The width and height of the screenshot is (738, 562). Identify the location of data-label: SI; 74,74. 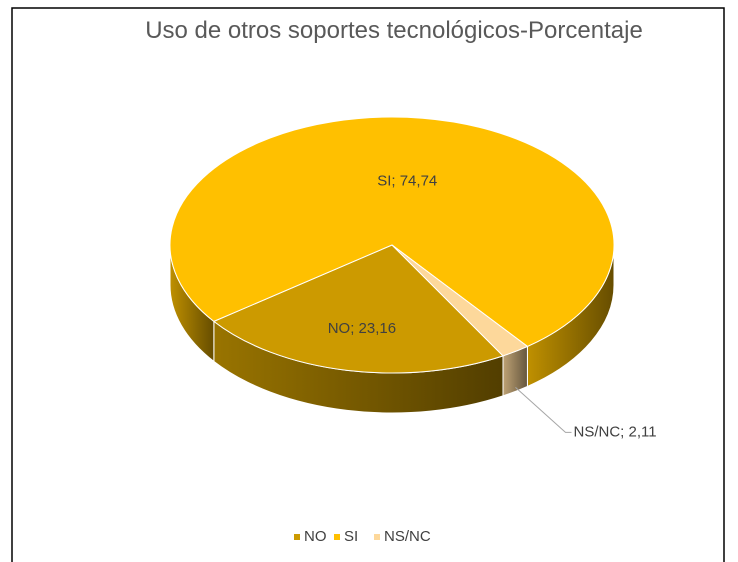
(407, 181).